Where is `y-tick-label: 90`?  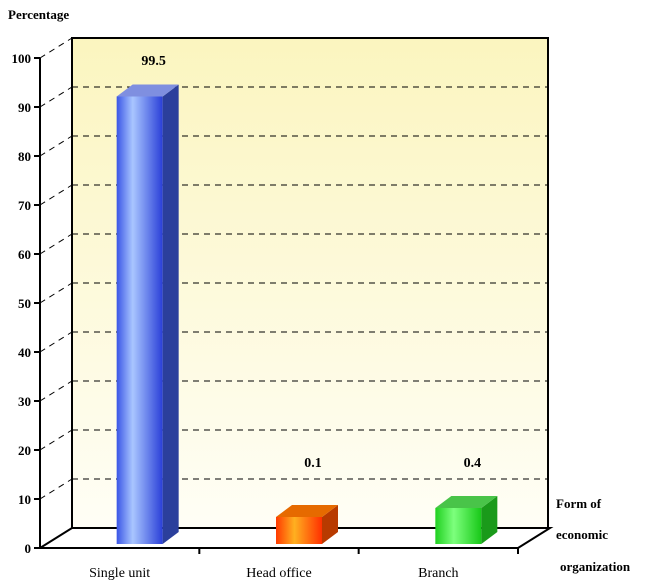 y-tick-label: 90 is located at coordinates (24, 107).